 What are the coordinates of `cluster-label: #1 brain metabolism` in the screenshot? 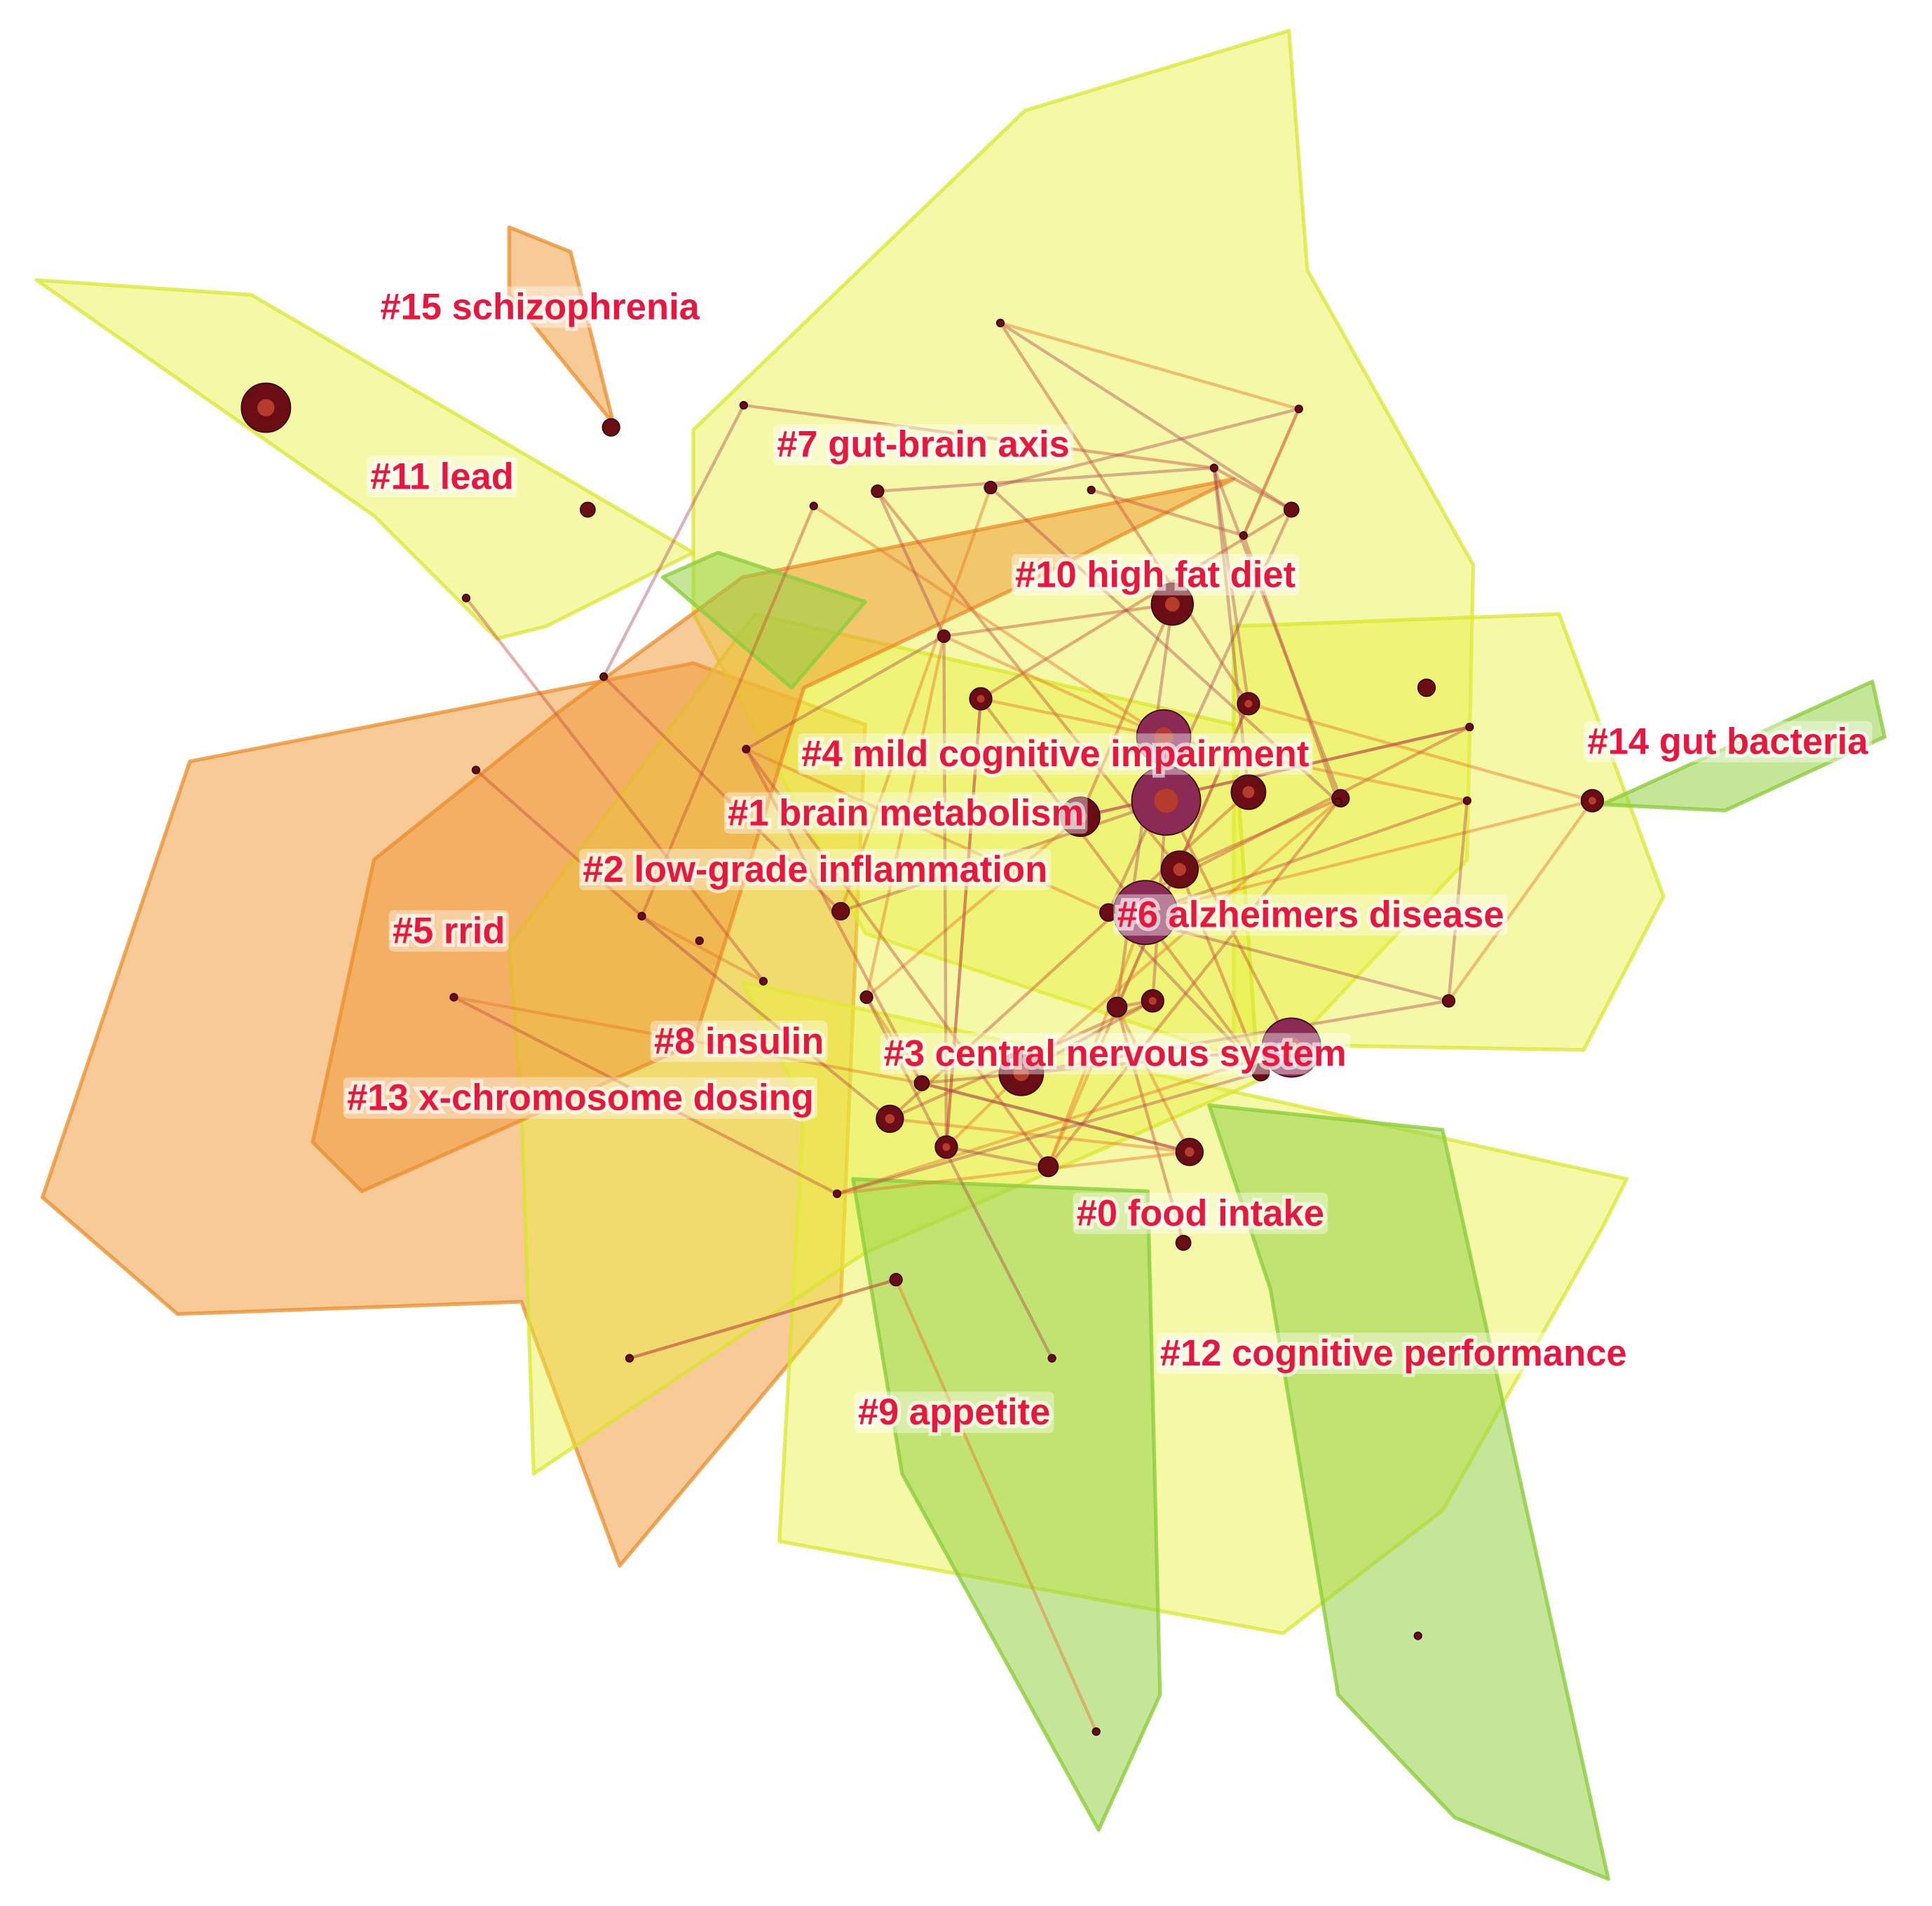 It's located at (906, 812).